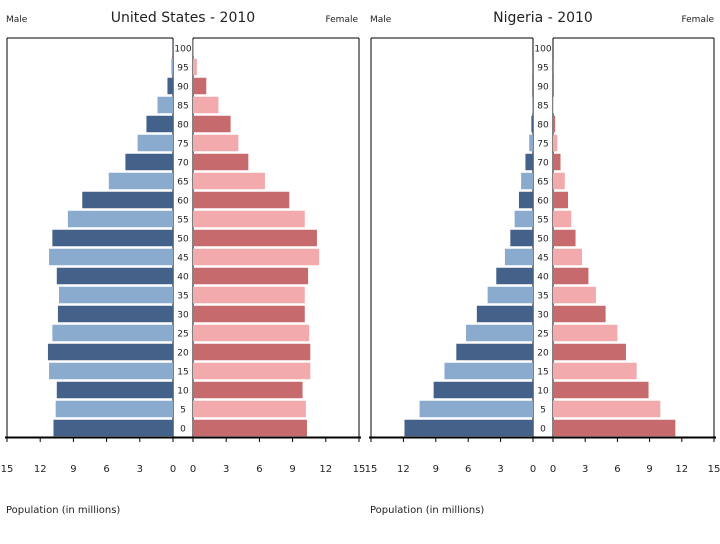 The image size is (720, 544). I want to click on age-label-75: 75, so click(182, 145).